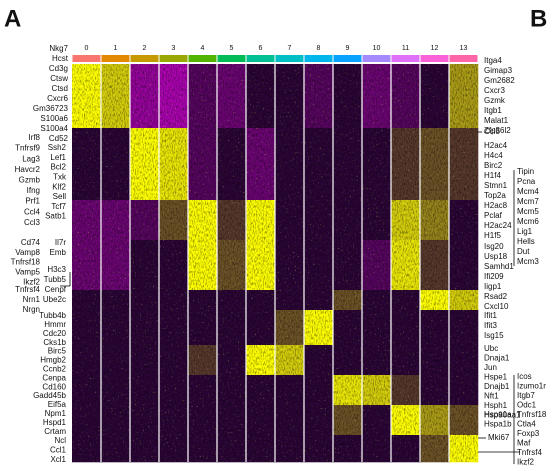  Describe the element at coordinates (526, 424) in the screenshot. I see `gene-label: Ctla4` at that location.